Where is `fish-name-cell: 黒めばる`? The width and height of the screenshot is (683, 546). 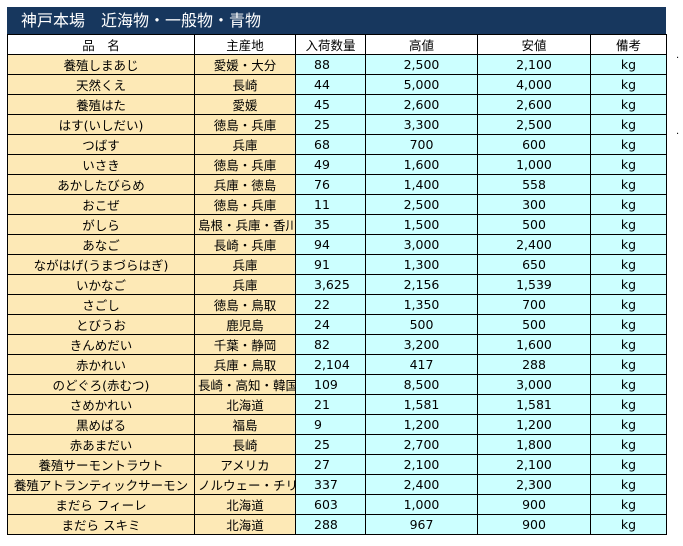
fish-name-cell: 黒めばる is located at coordinates (101, 424).